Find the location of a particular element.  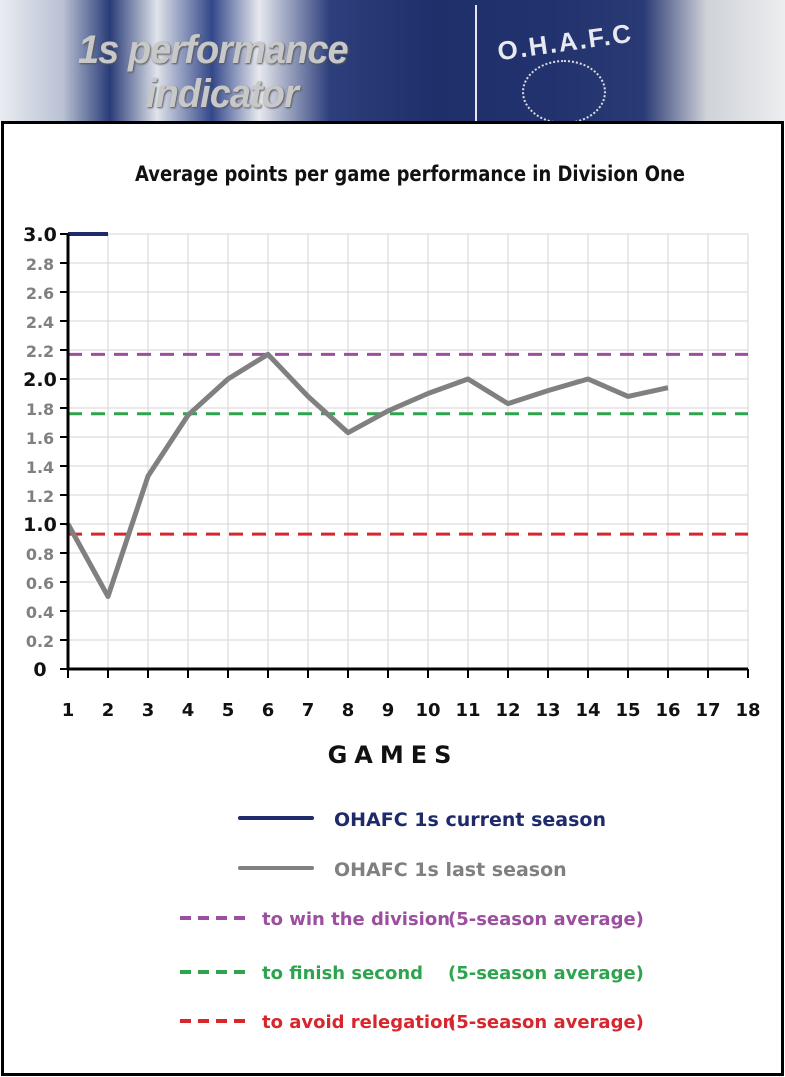

legend-label: to avoid relegation is located at coordinates (358, 1022).